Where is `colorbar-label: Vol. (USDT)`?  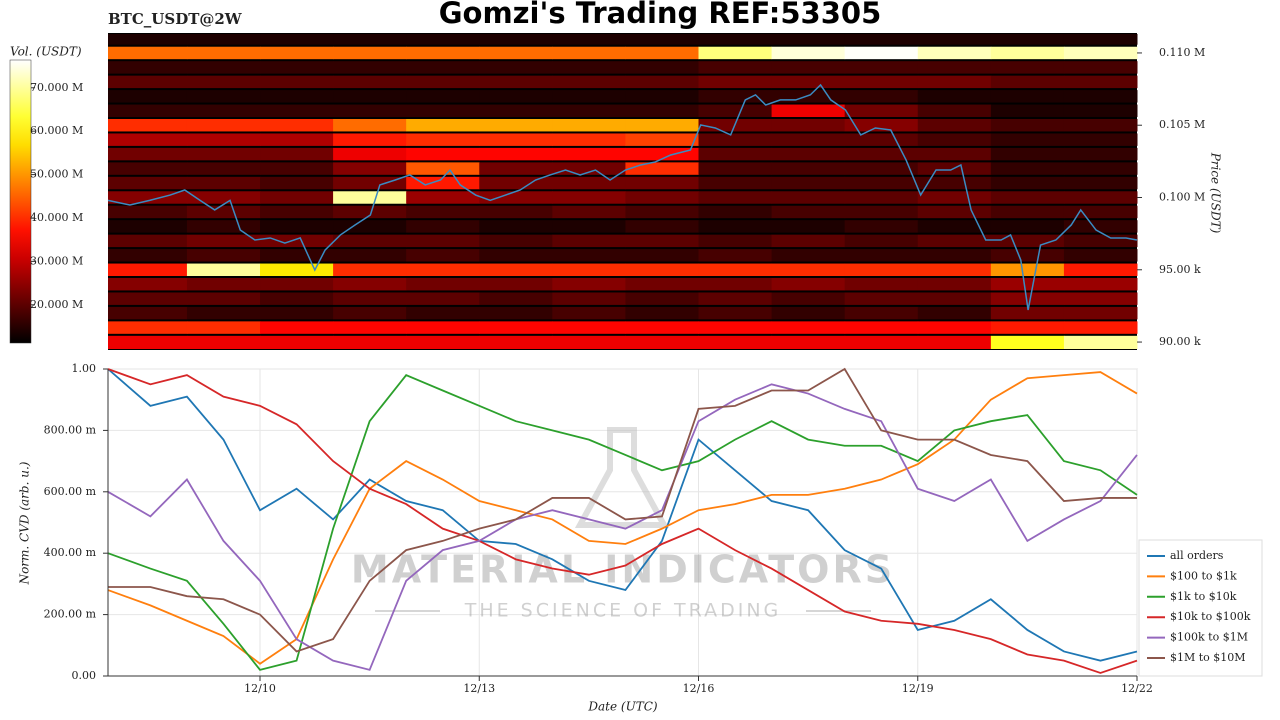
colorbar-label: Vol. (USDT) is located at coordinates (46, 52).